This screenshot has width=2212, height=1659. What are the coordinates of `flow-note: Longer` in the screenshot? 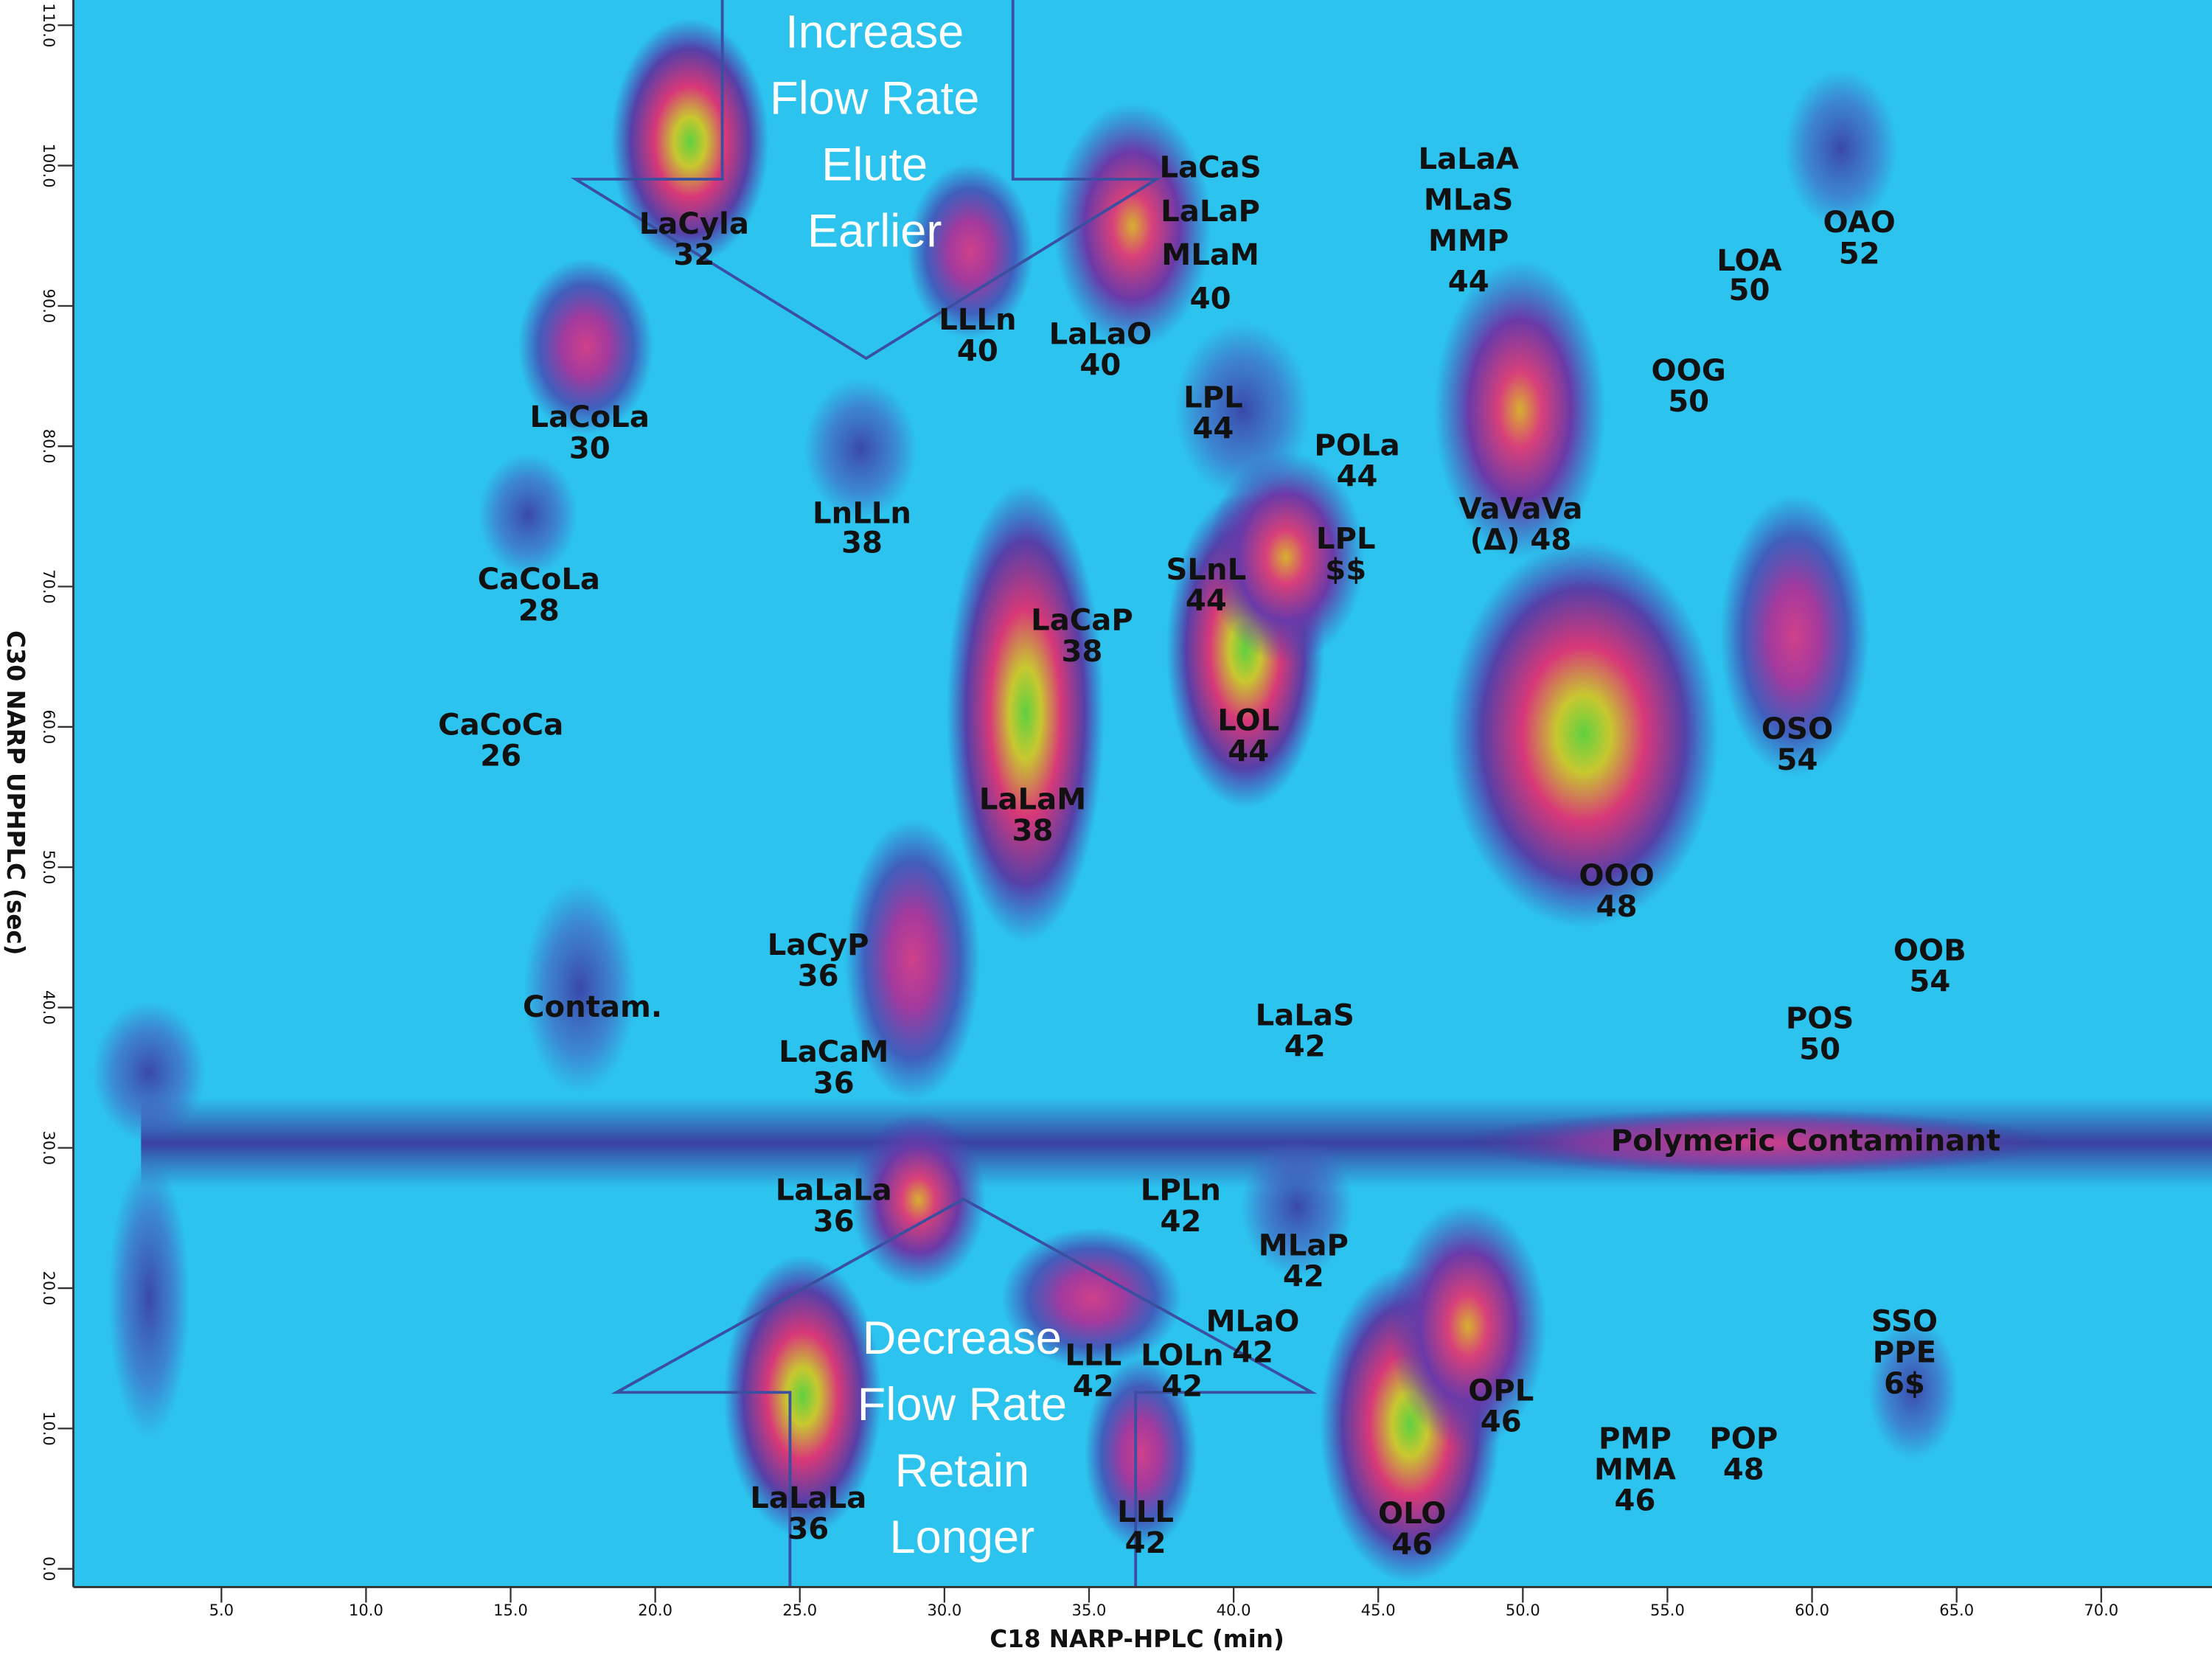 It's located at (962, 1537).